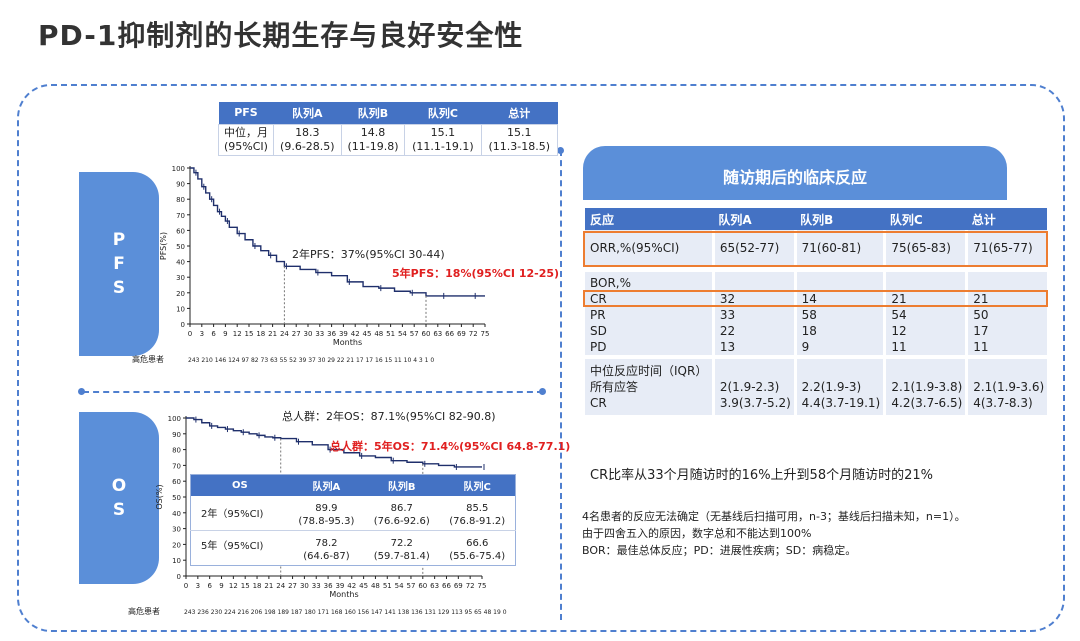 The width and height of the screenshot is (1080, 641). I want to click on table-header: 队列B, so click(840, 219).